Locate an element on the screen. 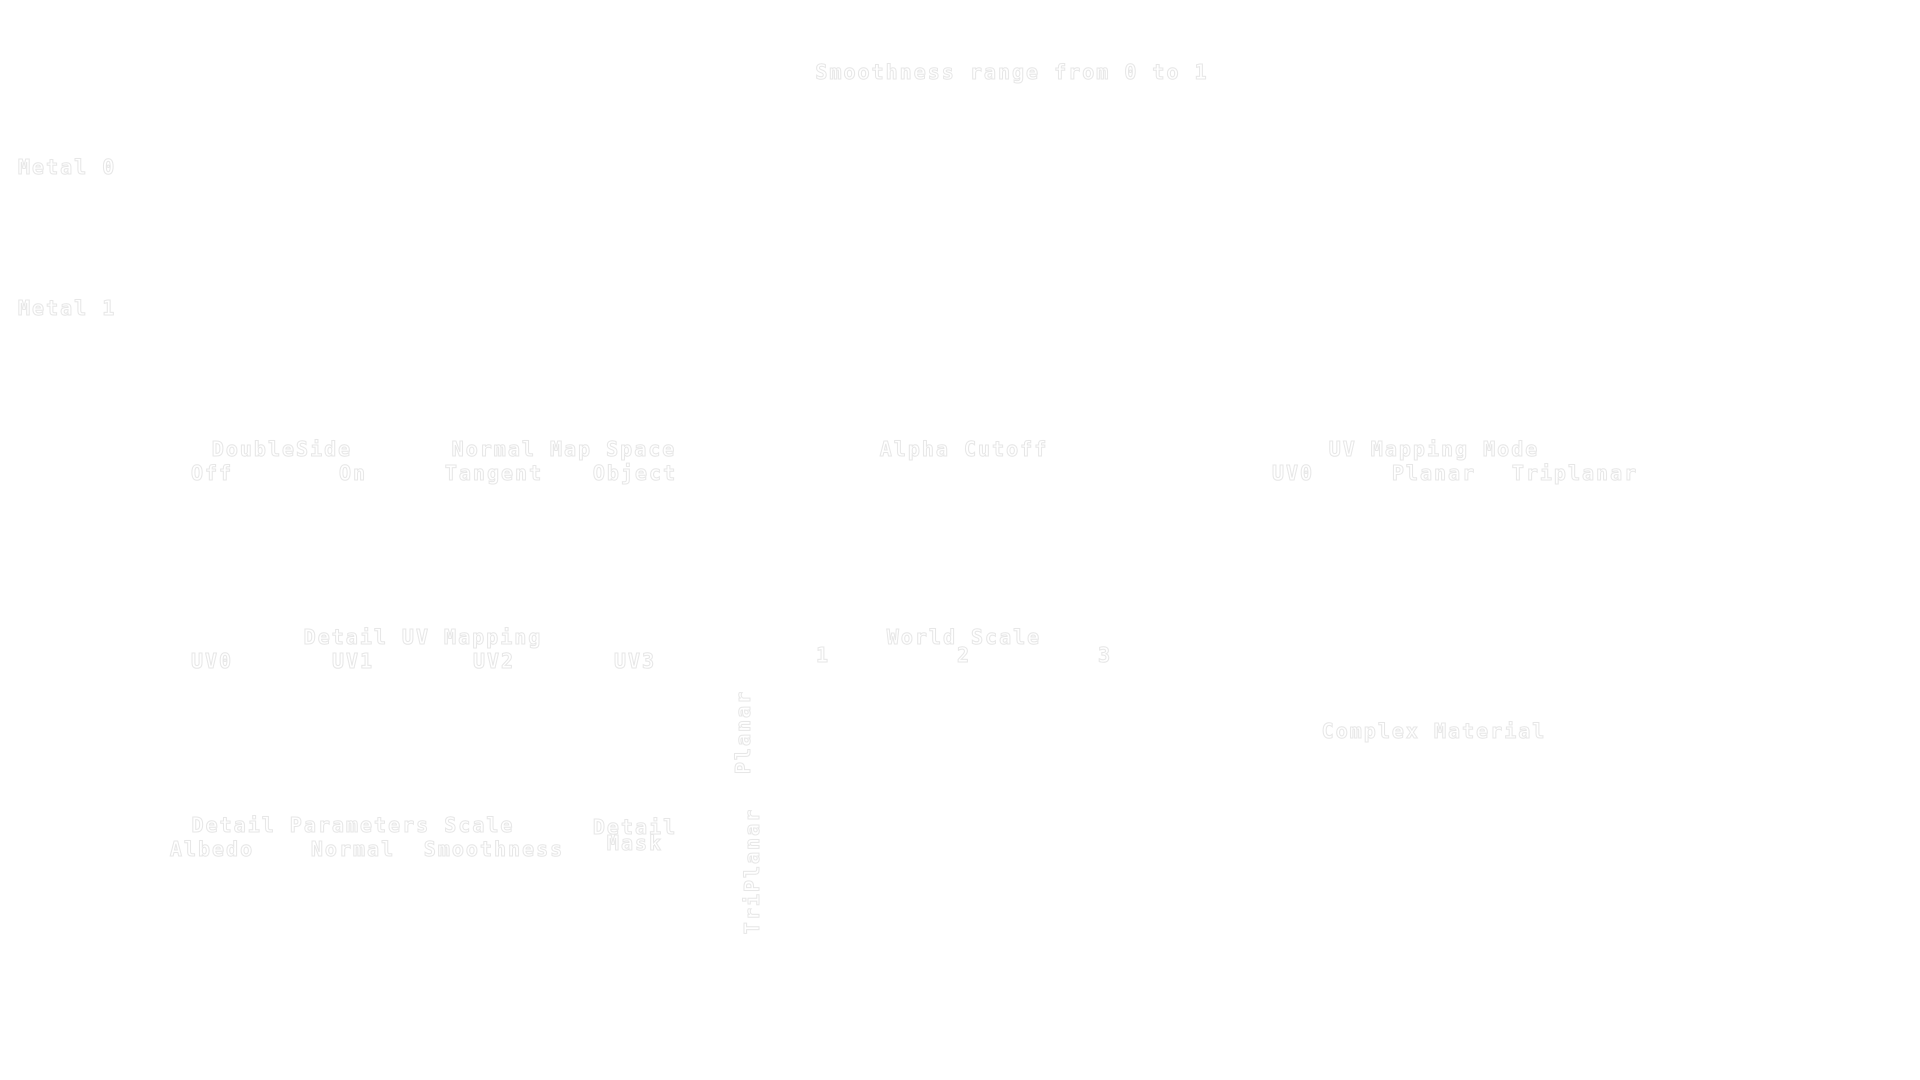 The height and width of the screenshot is (1080, 1920). double-side-title: DoubleSide is located at coordinates (282, 449).